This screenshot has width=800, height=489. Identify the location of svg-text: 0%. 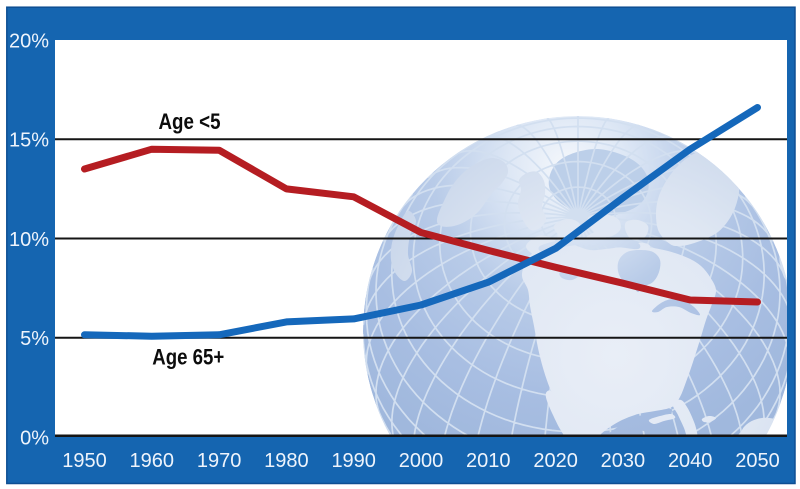
(34, 438).